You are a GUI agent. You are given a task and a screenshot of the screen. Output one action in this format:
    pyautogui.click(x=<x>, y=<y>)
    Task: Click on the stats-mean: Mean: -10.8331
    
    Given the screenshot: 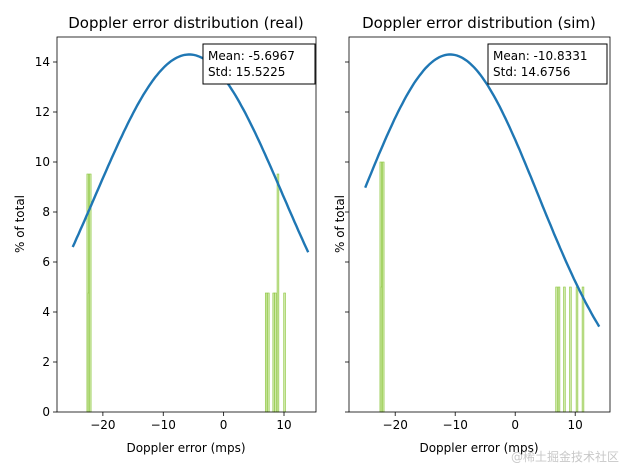 What is the action you would take?
    pyautogui.click(x=540, y=56)
    